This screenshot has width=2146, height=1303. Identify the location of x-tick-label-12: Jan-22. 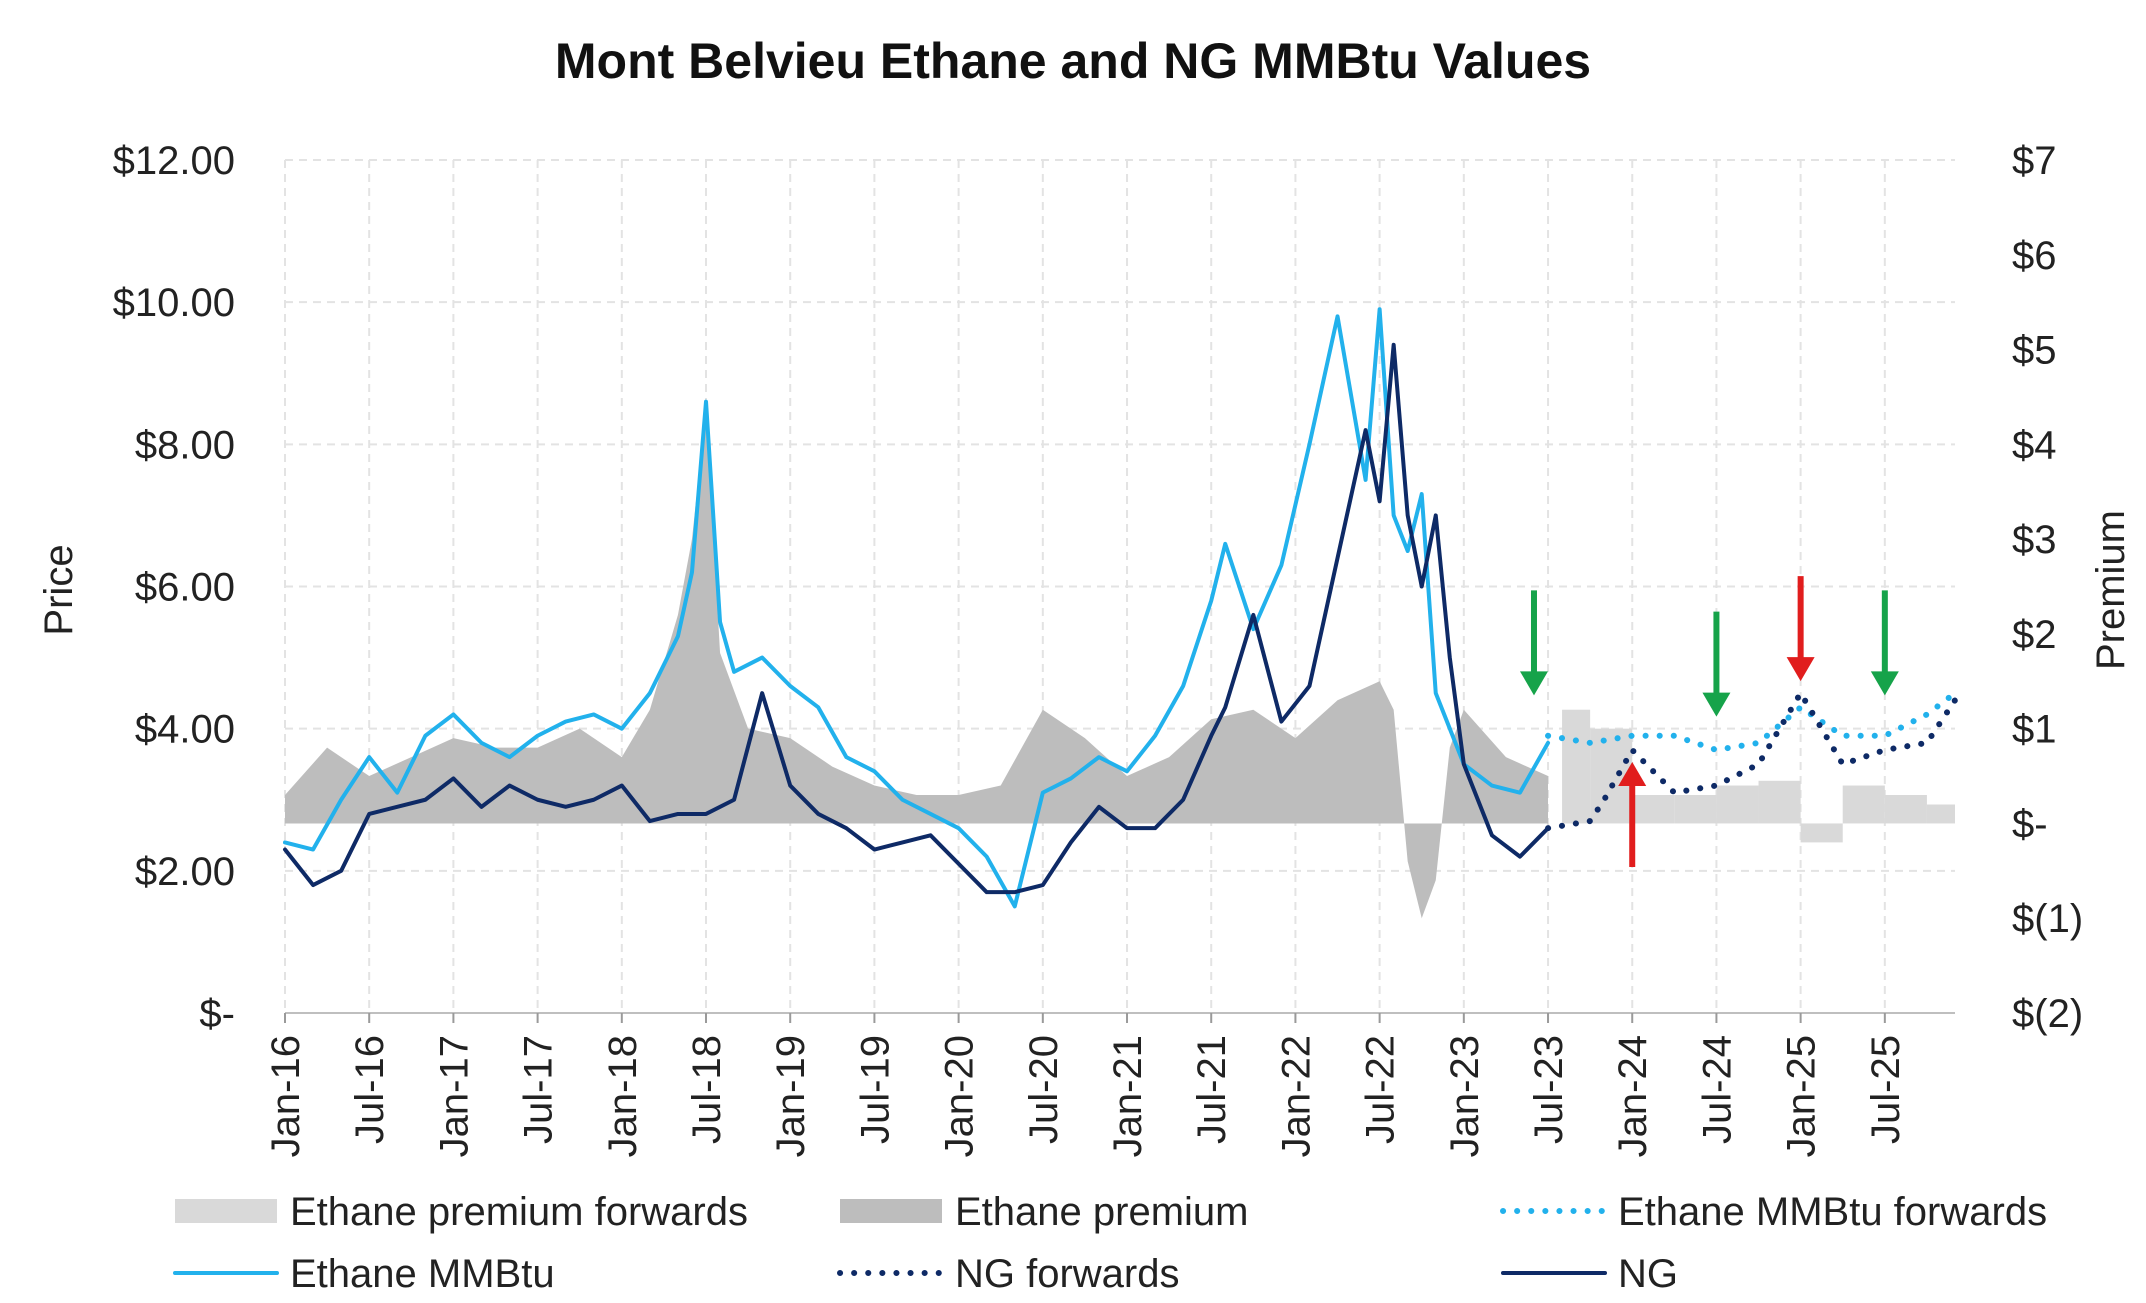
(1296, 1096).